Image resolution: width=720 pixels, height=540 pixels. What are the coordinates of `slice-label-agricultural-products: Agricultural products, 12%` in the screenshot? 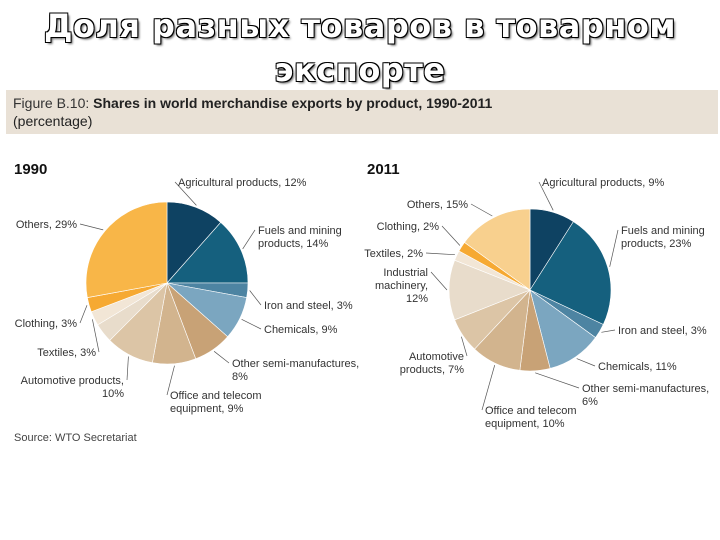 It's located at (242, 183).